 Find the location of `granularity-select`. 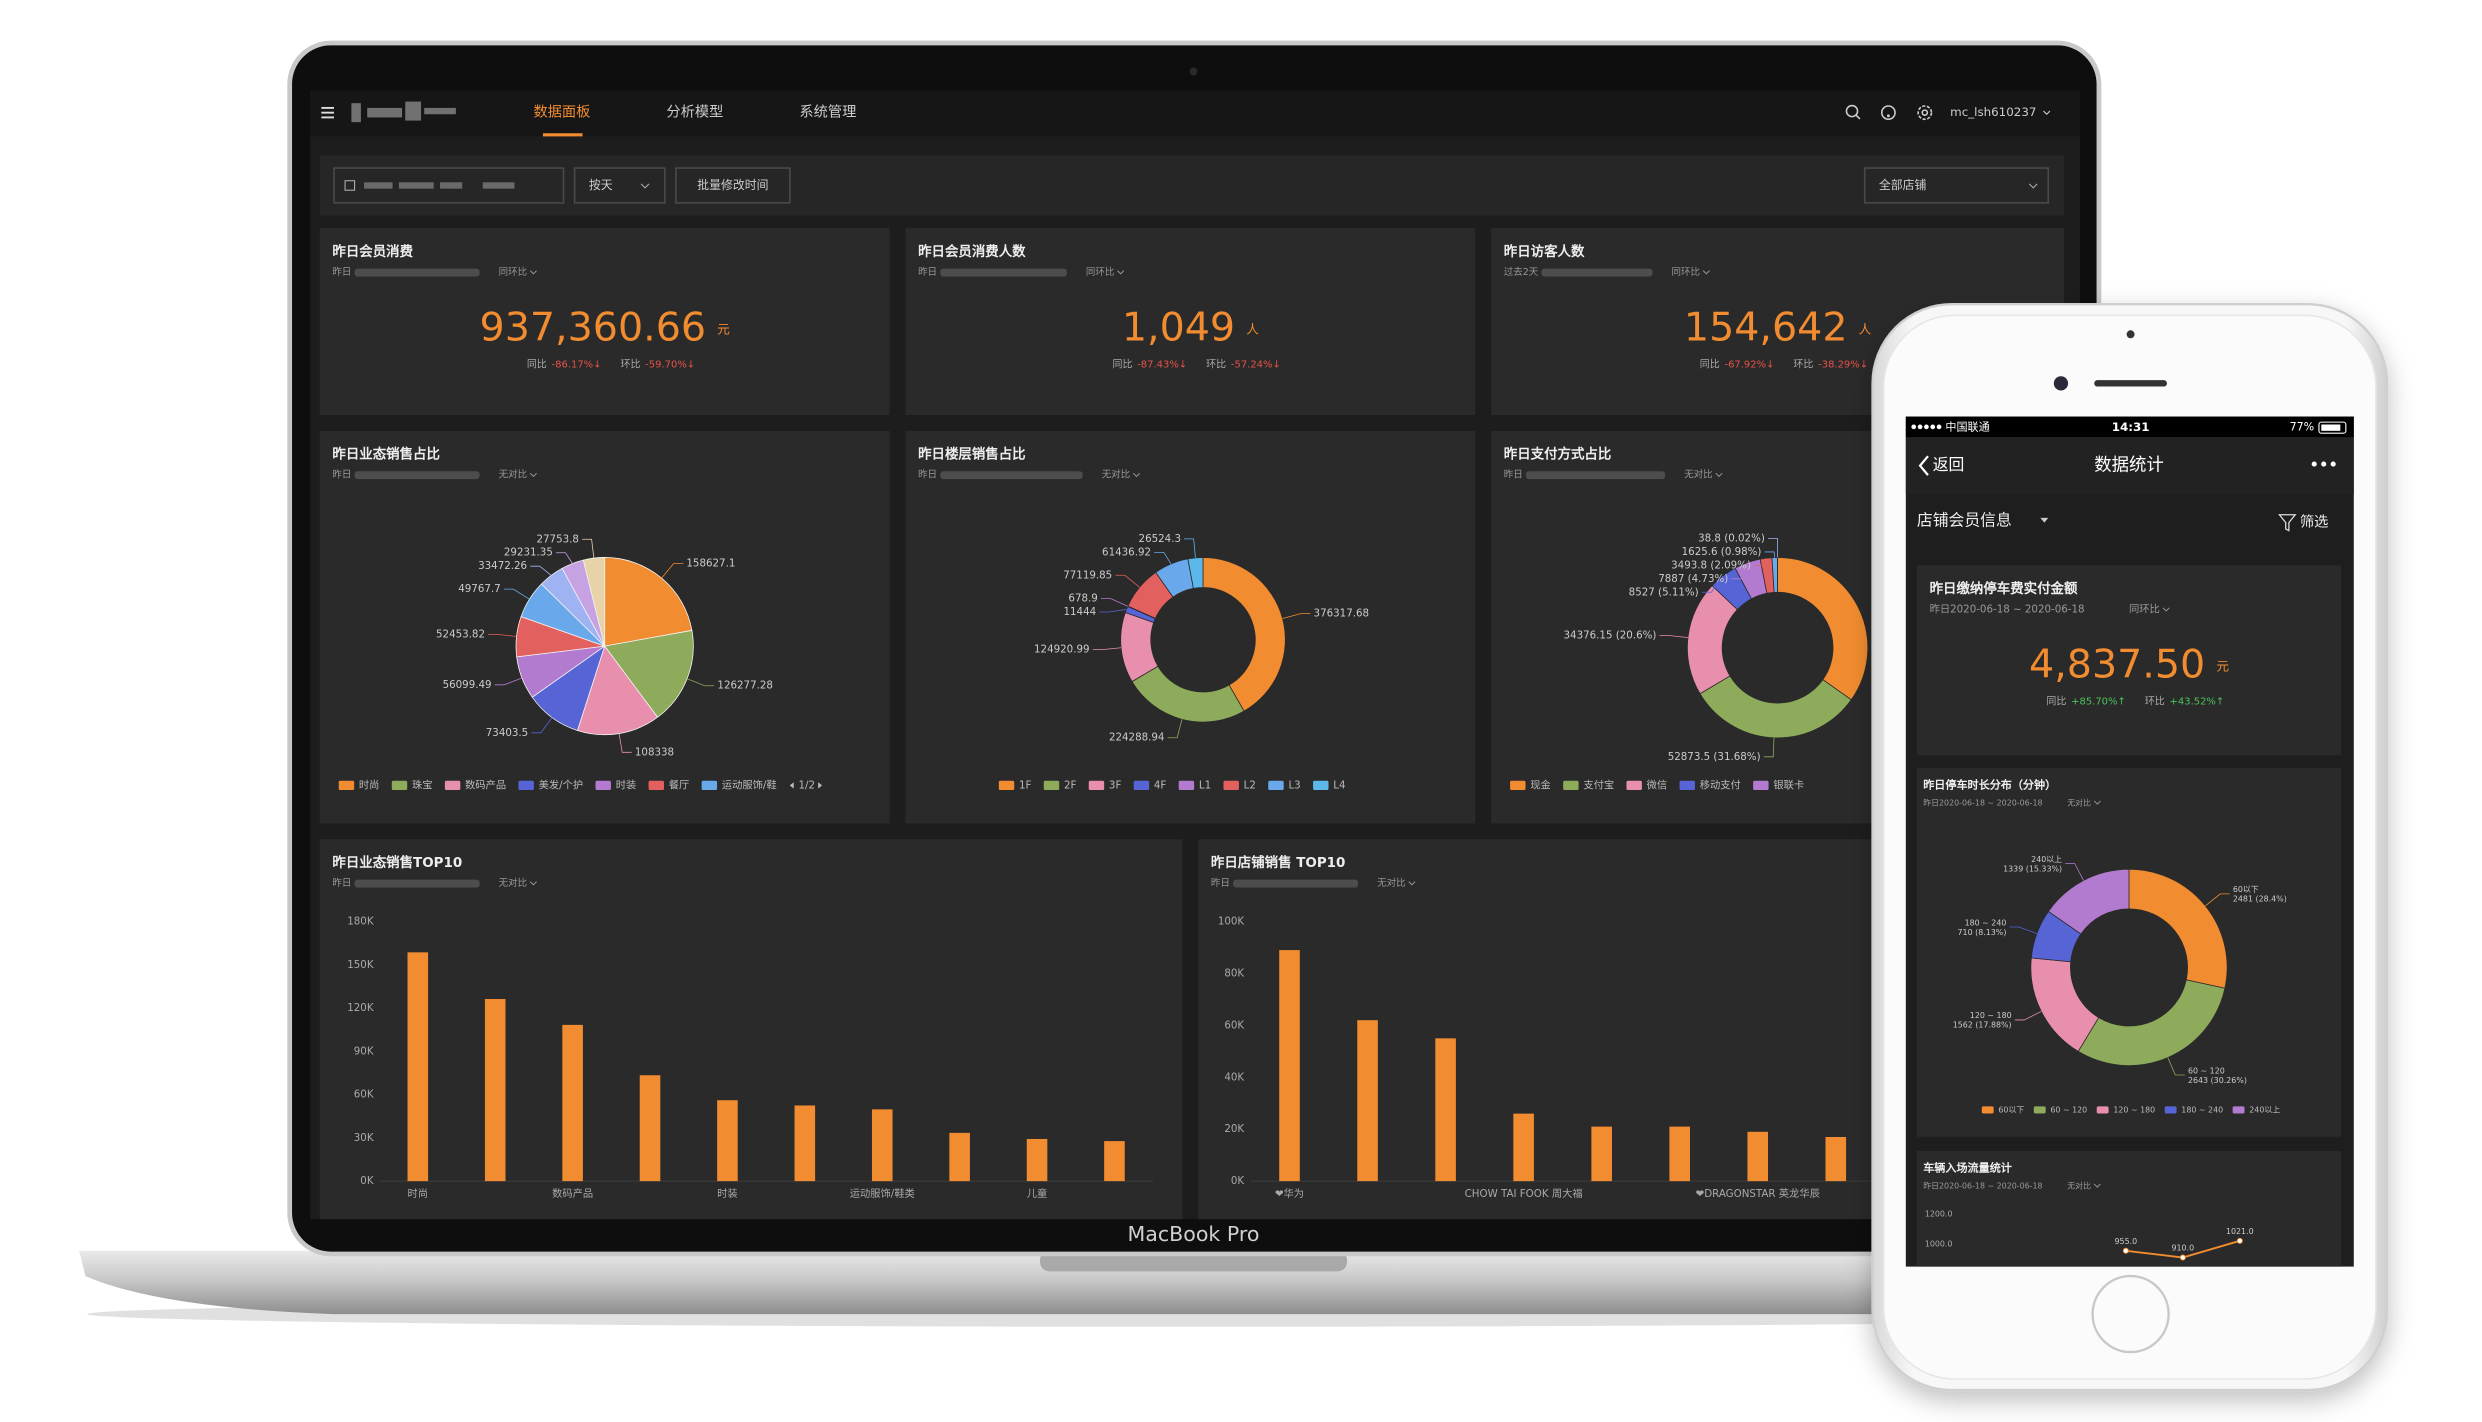

granularity-select is located at coordinates (619, 185).